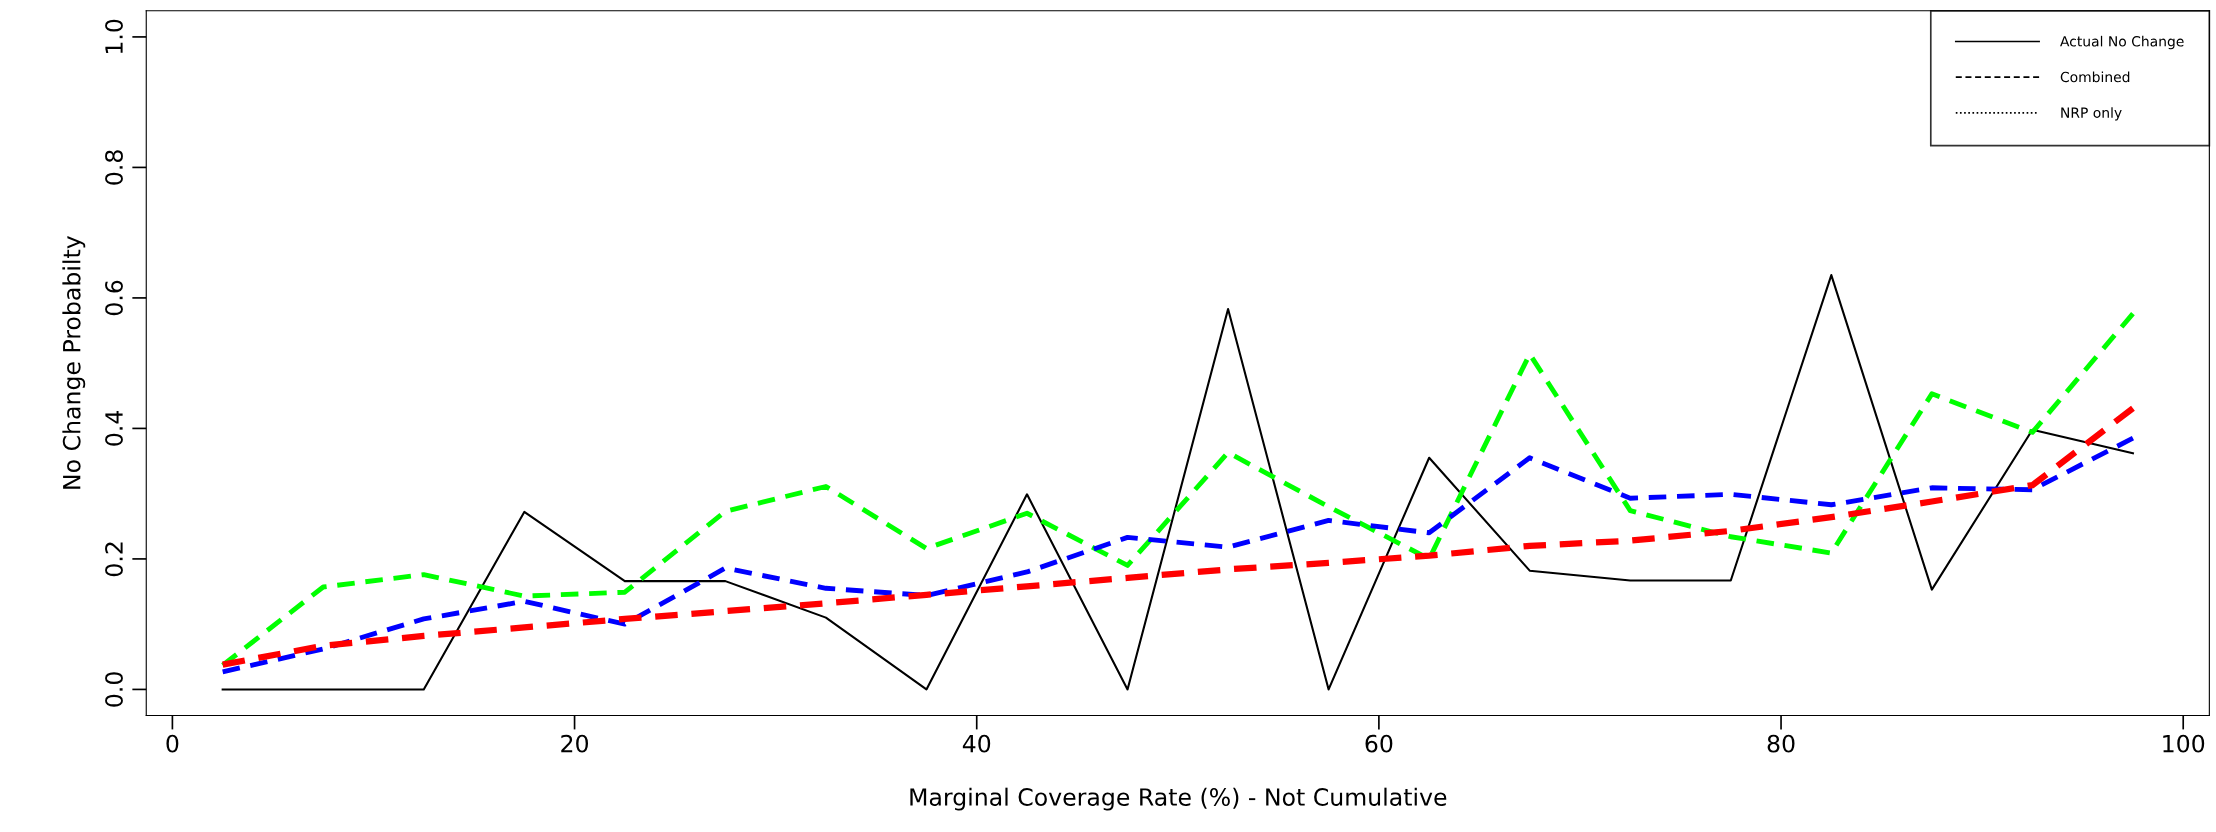 The height and width of the screenshot is (832, 2216). I want to click on text: Actual No Change, so click(2122, 42).